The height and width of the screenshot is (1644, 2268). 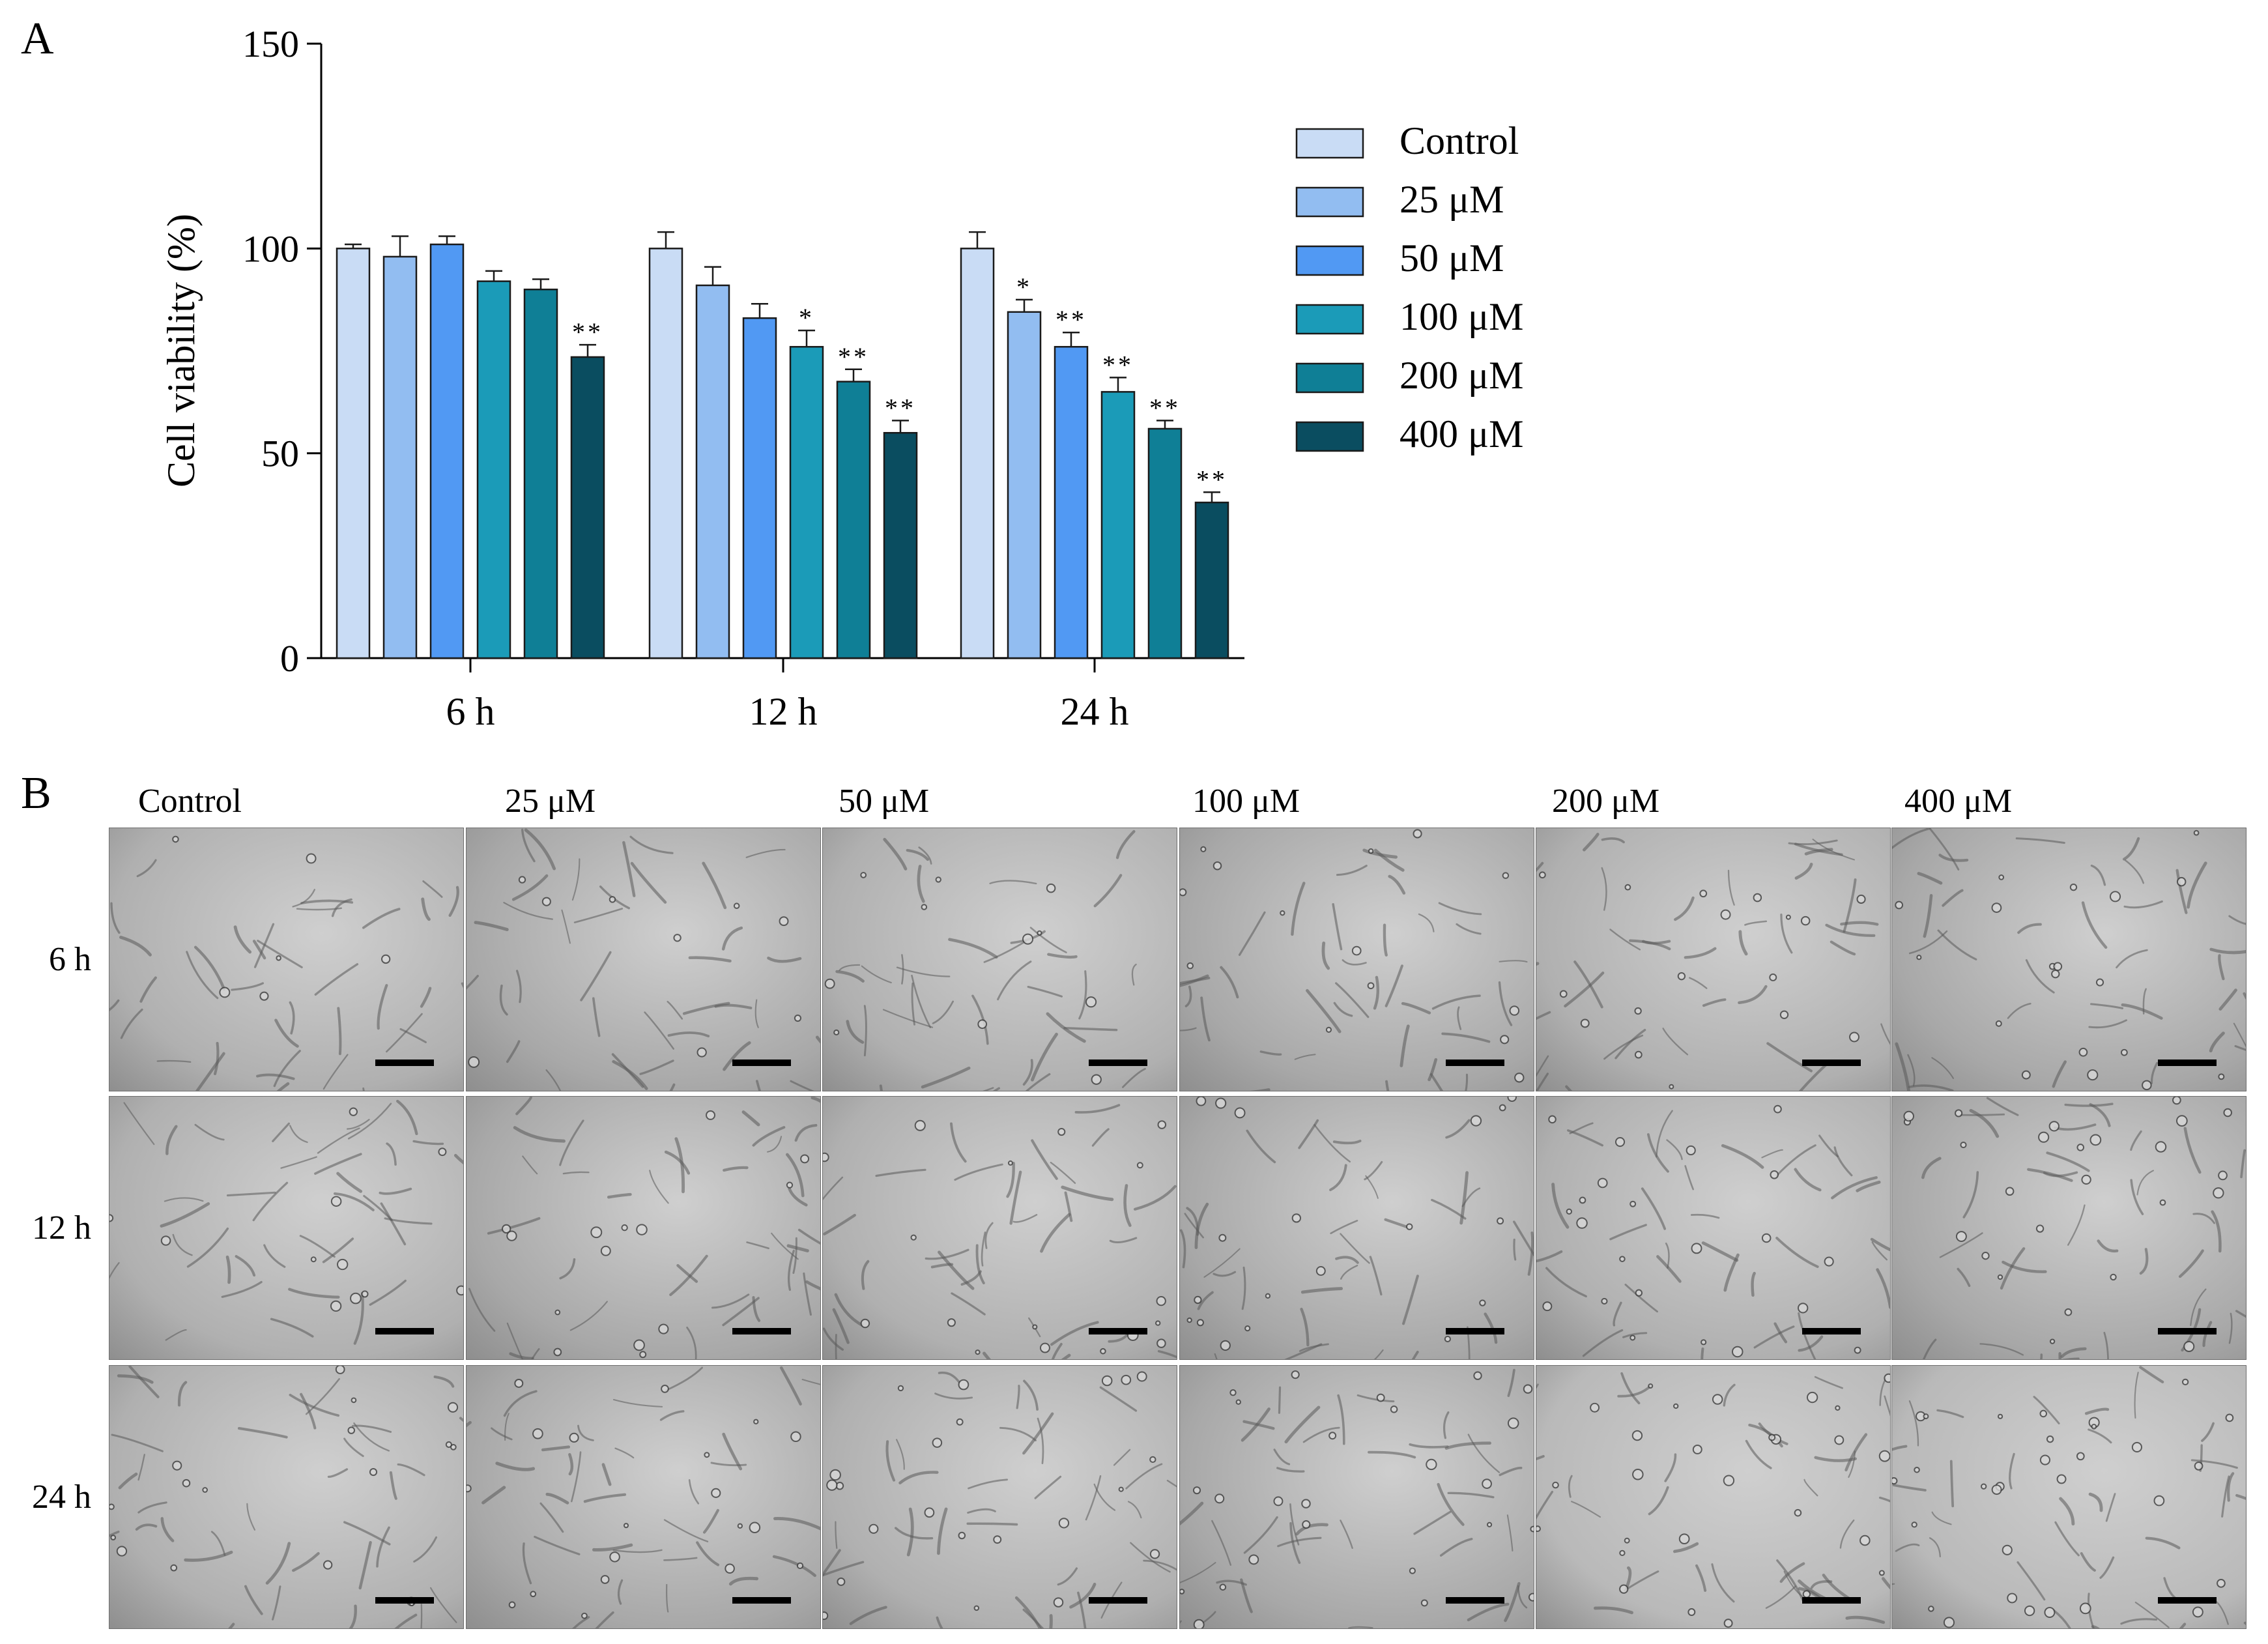 I want to click on micrograph-row-label: 24 h, so click(x=61, y=1497).